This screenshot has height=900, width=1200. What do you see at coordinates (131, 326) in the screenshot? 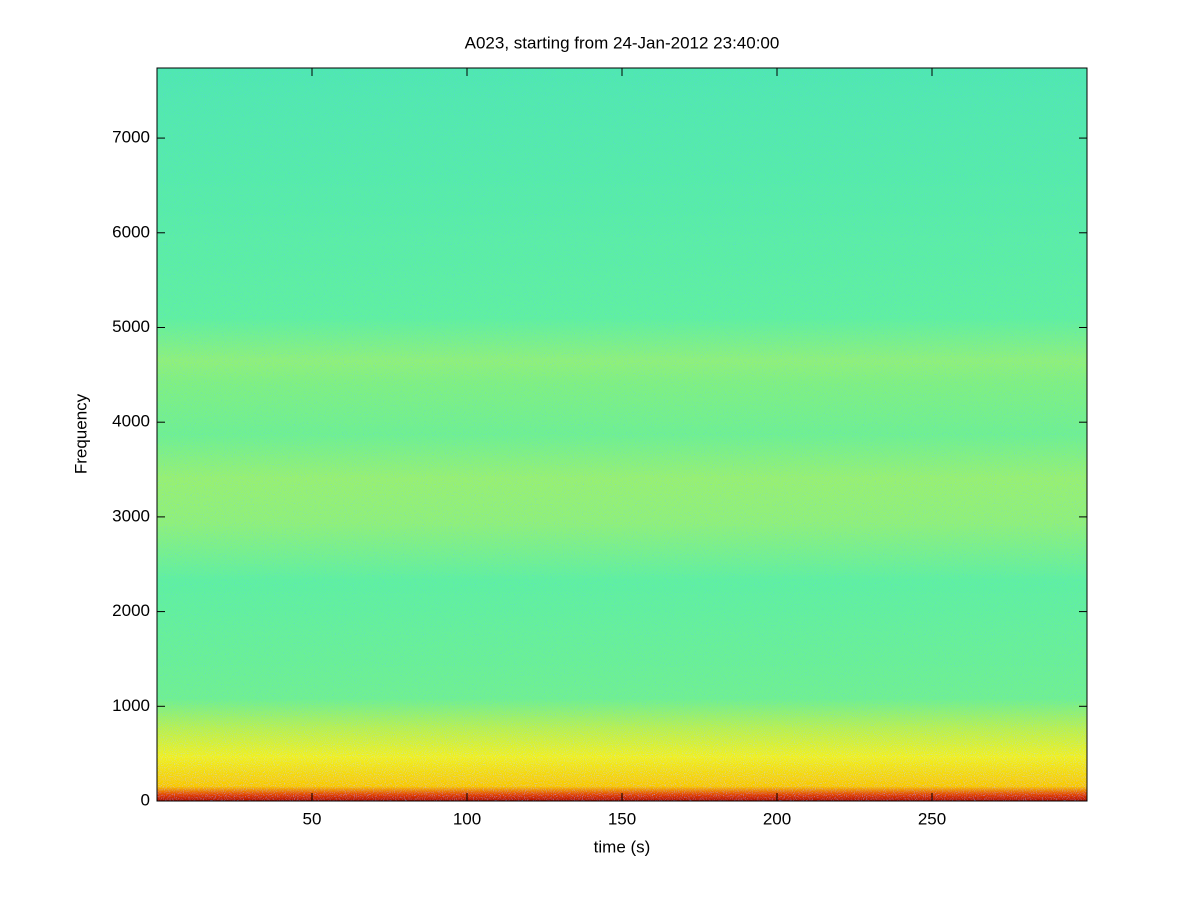
I see `y-tick-label: 5000` at bounding box center [131, 326].